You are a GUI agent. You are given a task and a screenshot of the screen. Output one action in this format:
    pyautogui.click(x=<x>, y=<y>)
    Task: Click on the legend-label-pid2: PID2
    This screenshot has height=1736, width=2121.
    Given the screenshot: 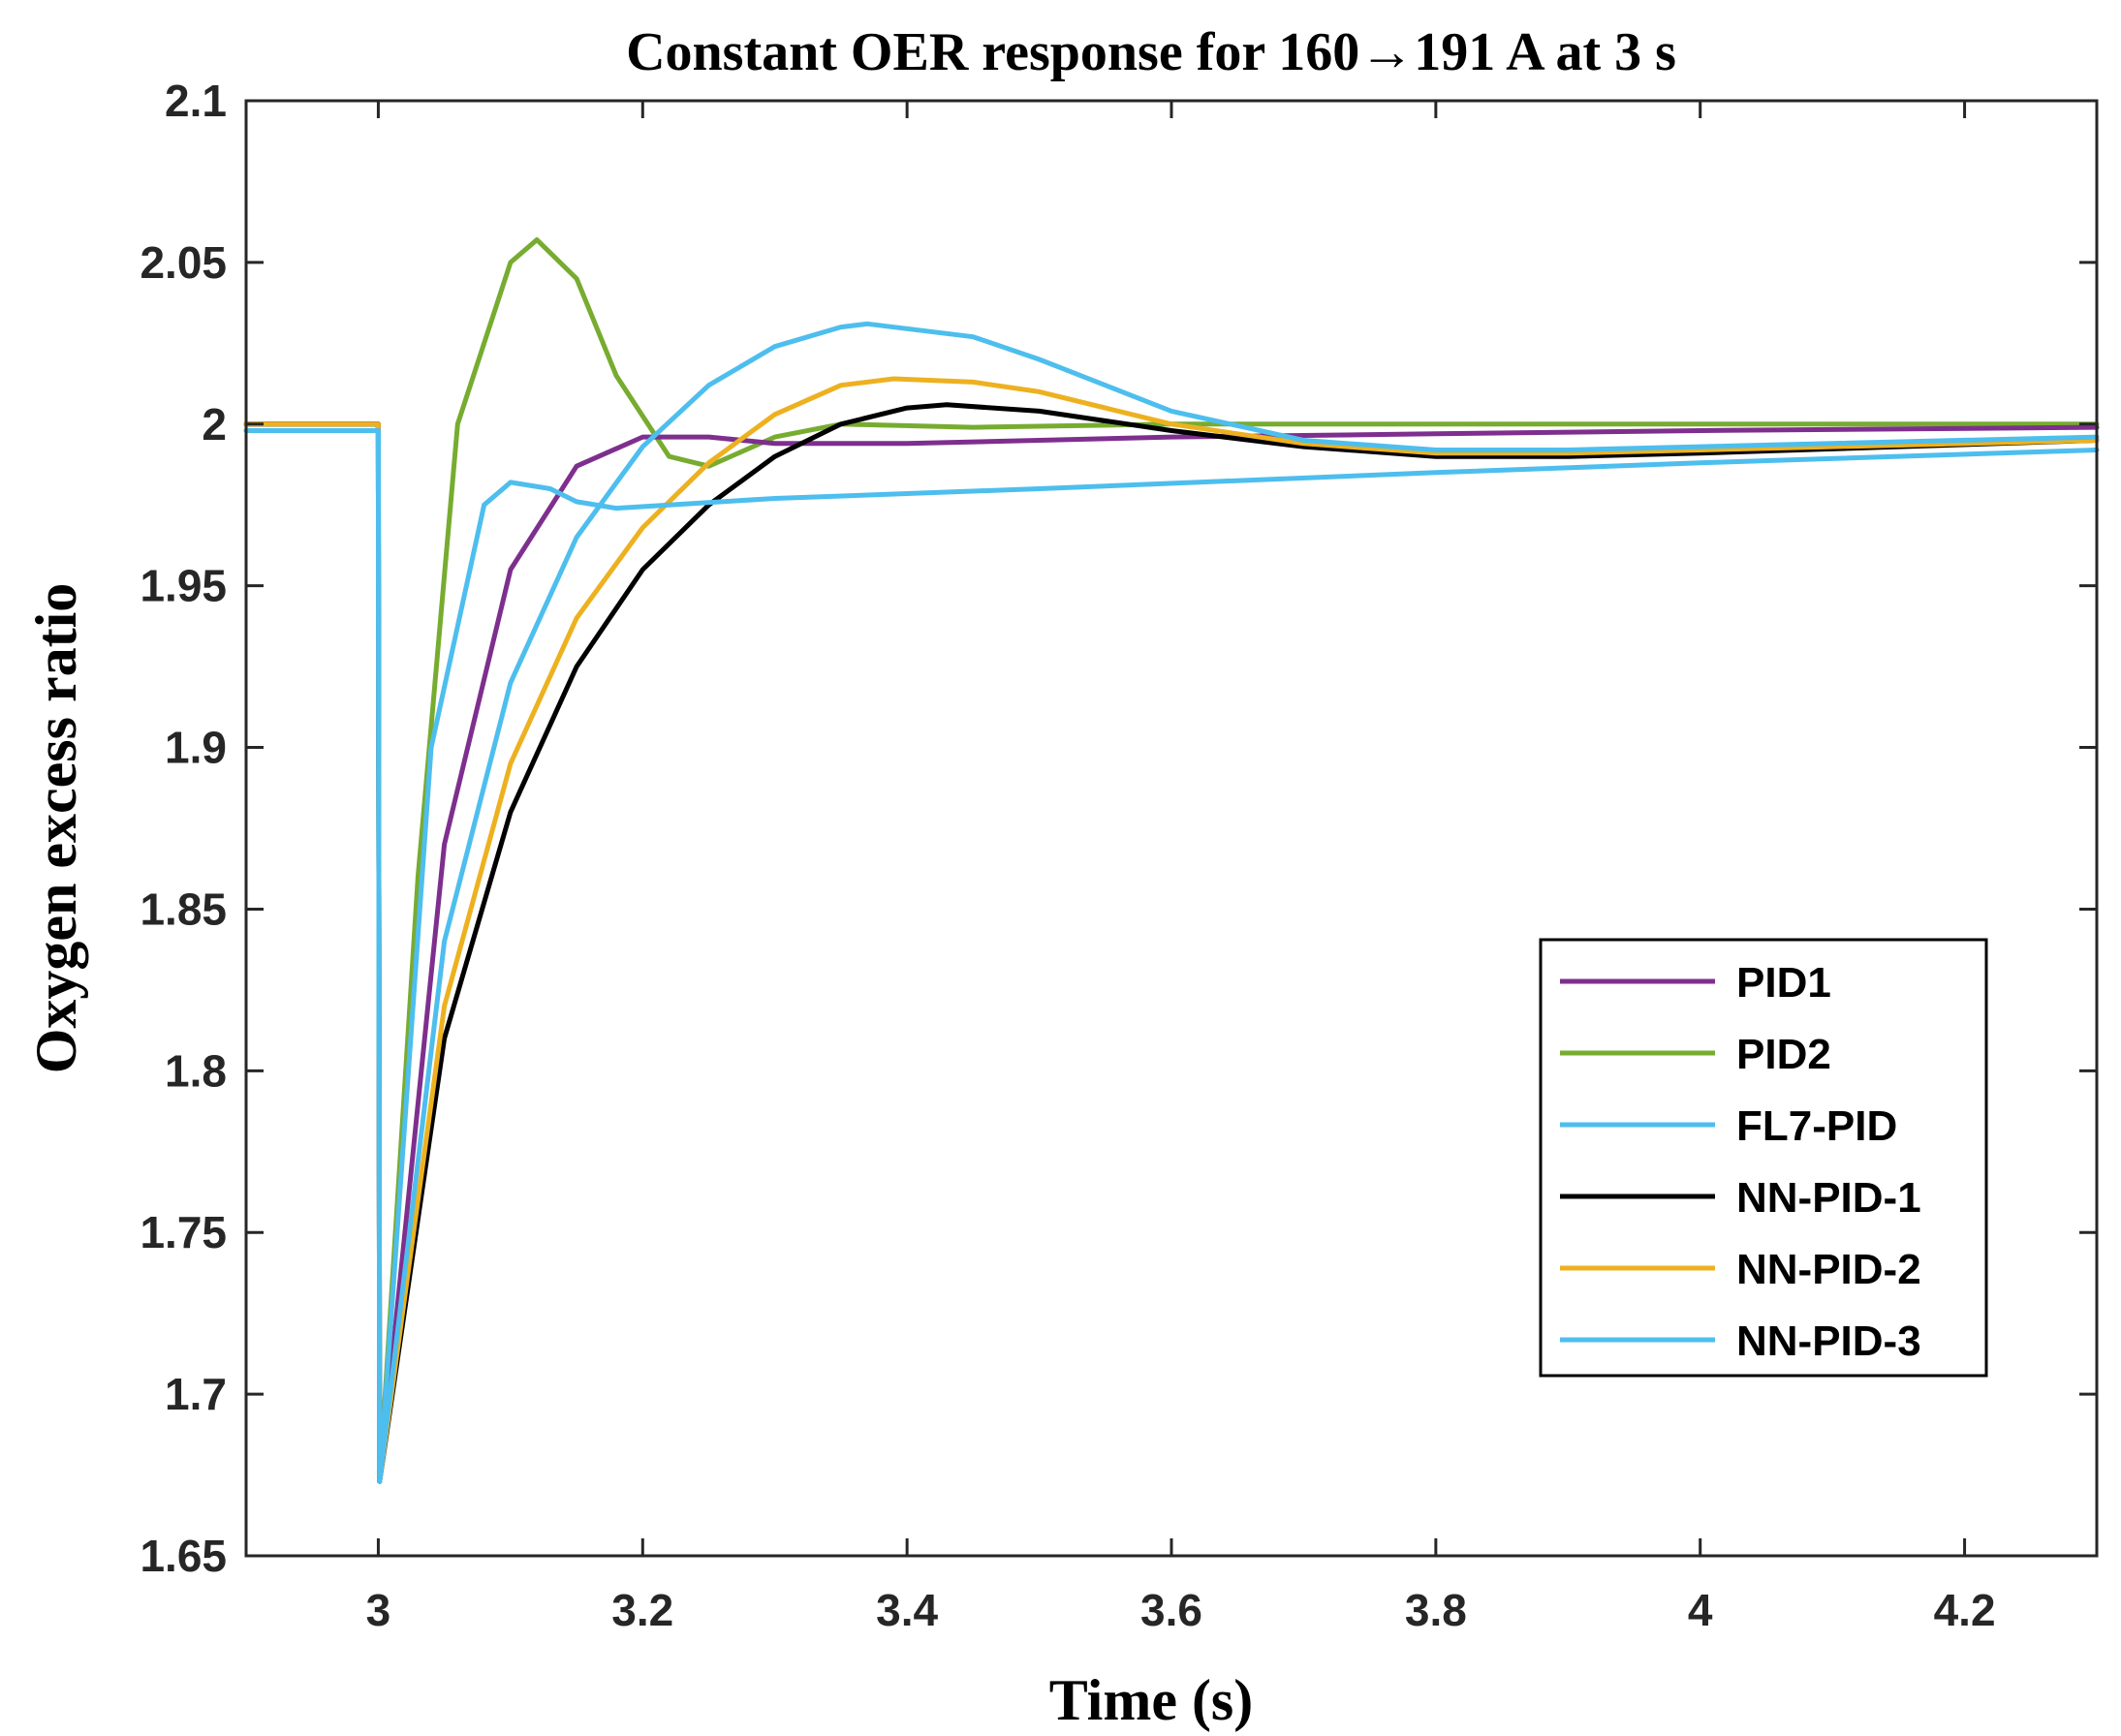 What is the action you would take?
    pyautogui.click(x=1784, y=1054)
    